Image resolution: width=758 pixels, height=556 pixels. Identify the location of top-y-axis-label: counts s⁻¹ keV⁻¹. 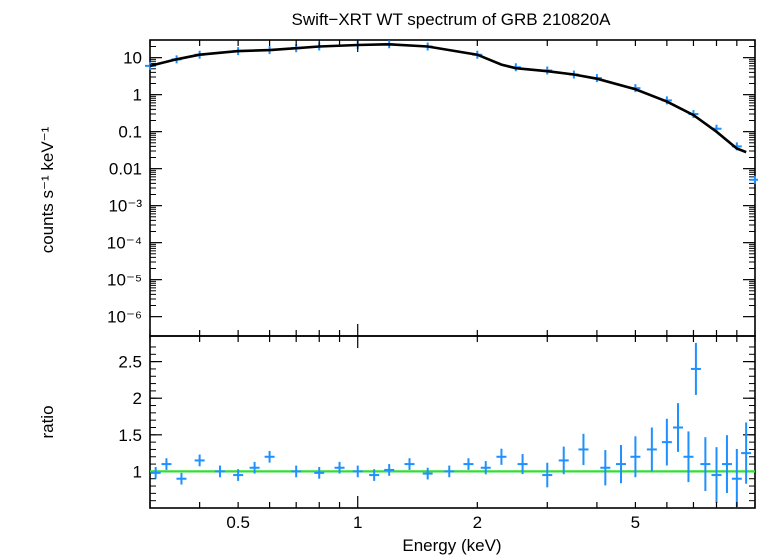
(47, 189).